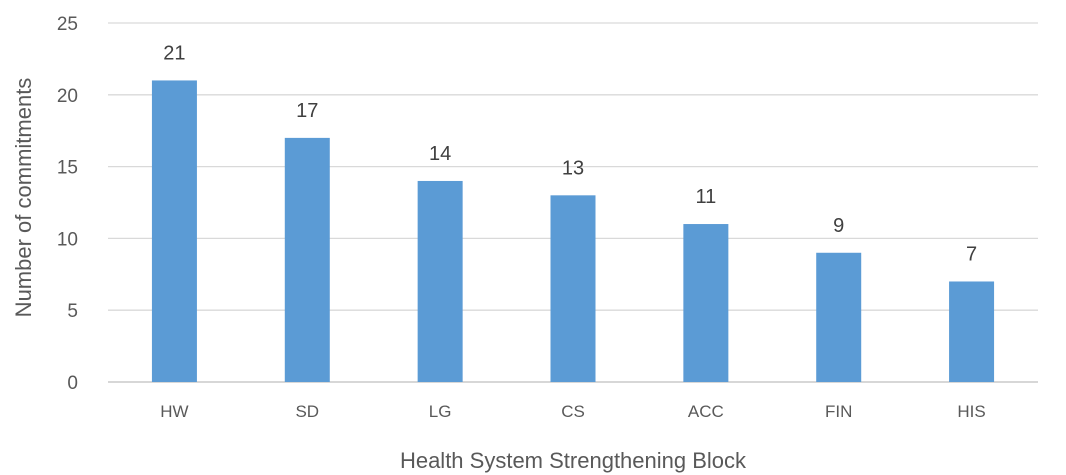 The width and height of the screenshot is (1066, 475). I want to click on data-label: 14, so click(440, 154).